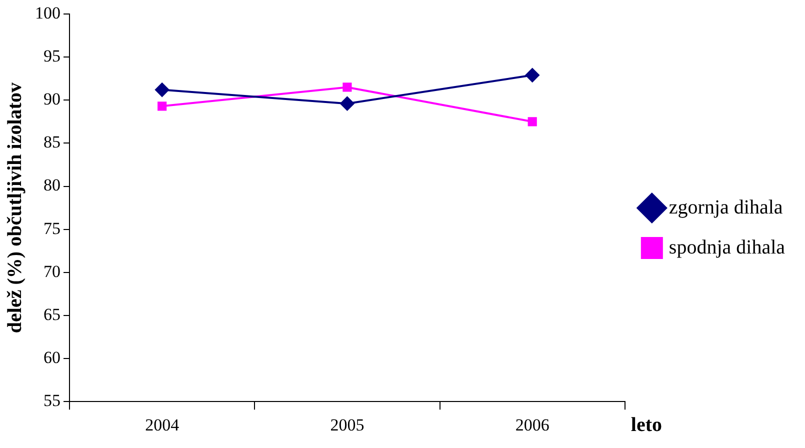  What do you see at coordinates (52, 56) in the screenshot?
I see `y-tick-label: 95` at bounding box center [52, 56].